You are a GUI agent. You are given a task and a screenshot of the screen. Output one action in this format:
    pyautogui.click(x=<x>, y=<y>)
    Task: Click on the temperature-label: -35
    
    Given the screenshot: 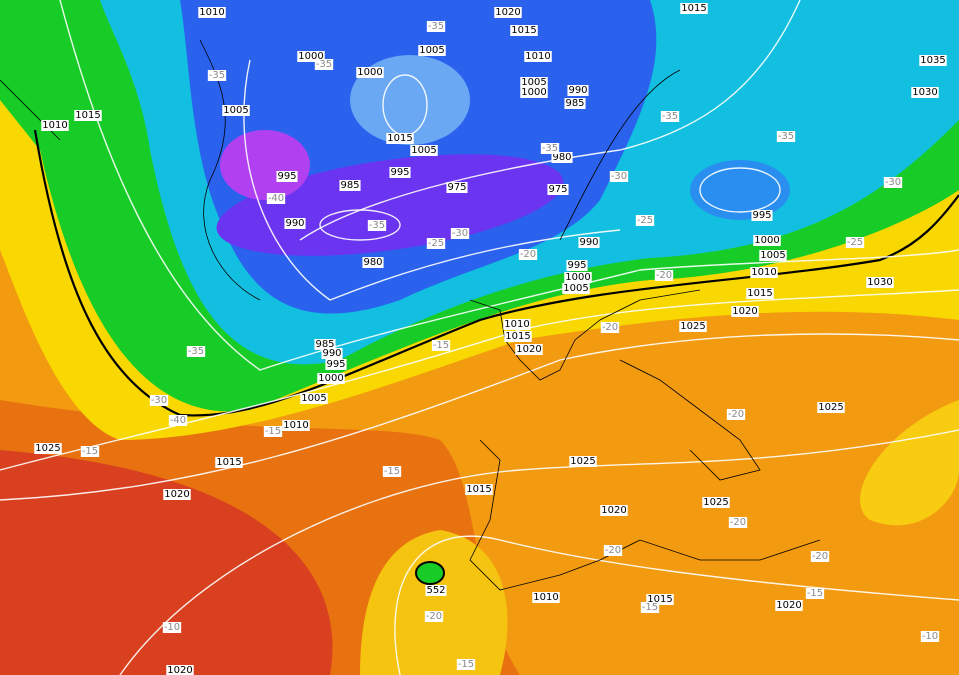 What is the action you would take?
    pyautogui.click(x=217, y=75)
    